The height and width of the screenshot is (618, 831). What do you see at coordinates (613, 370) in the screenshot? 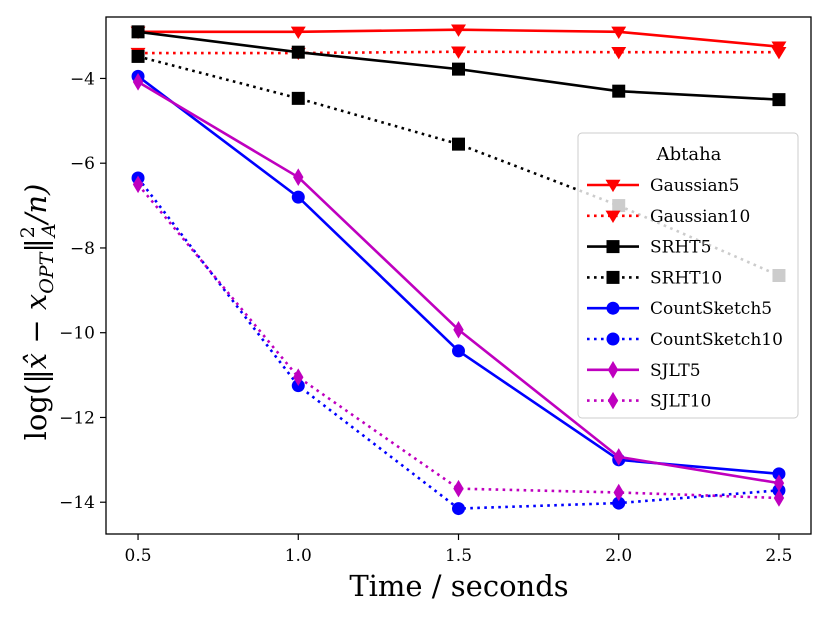
I see `legend-marker-SJLT5` at bounding box center [613, 370].